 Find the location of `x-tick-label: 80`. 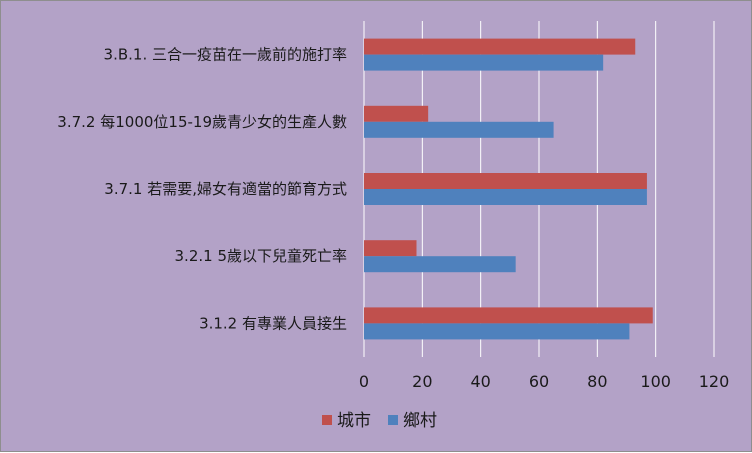

x-tick-label: 80 is located at coordinates (597, 381).